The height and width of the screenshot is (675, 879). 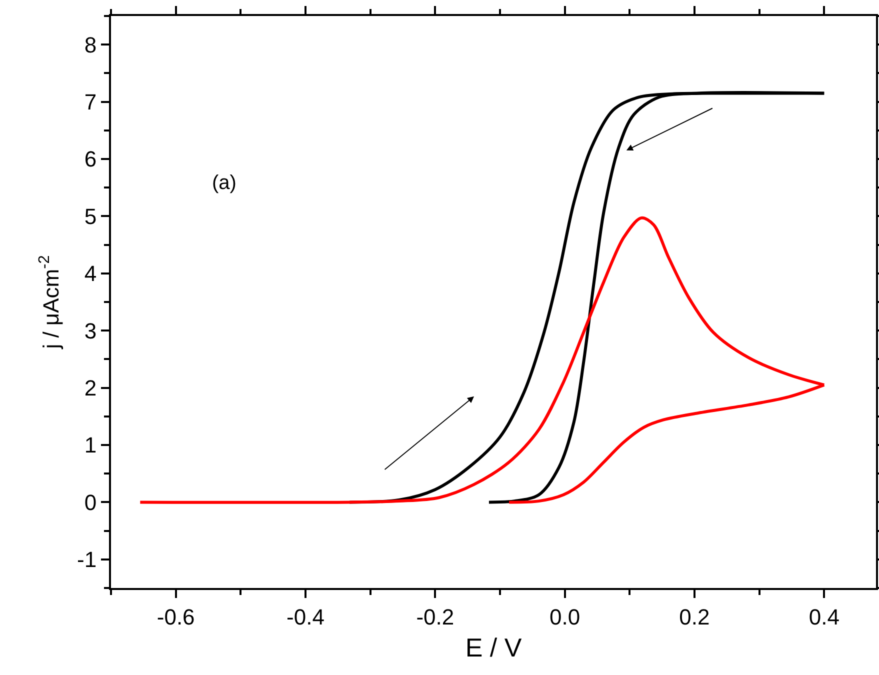 I want to click on x-tick-label: 0.0, so click(x=565, y=617).